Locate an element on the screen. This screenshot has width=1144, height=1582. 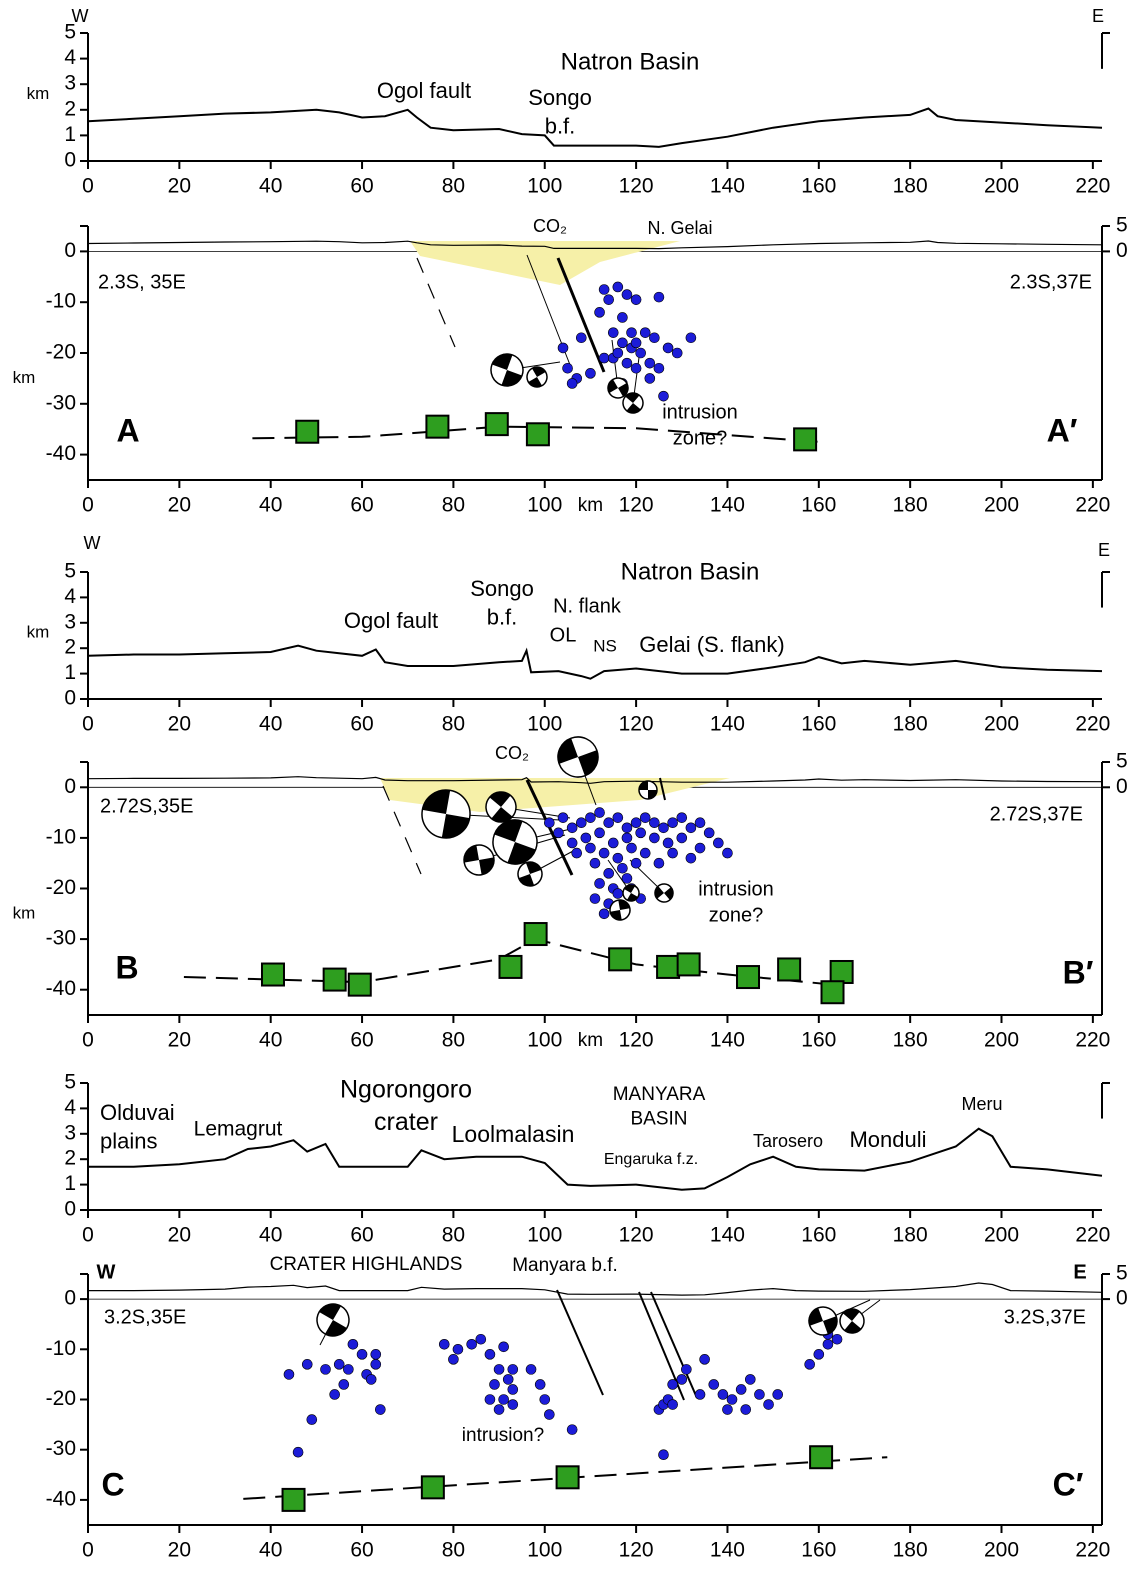
sediment-wedge is located at coordinates (545, 263).